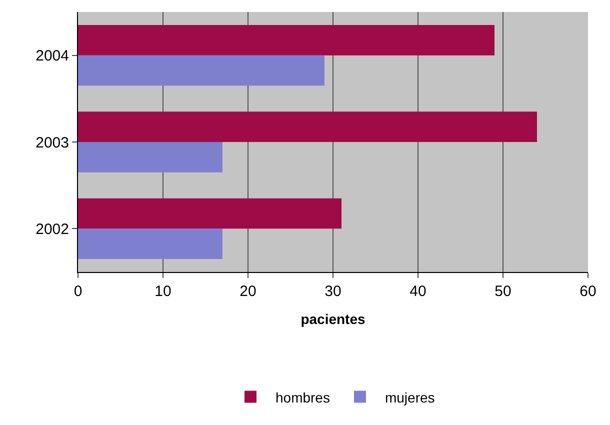  I want to click on x-tick-label: 10, so click(163, 291).